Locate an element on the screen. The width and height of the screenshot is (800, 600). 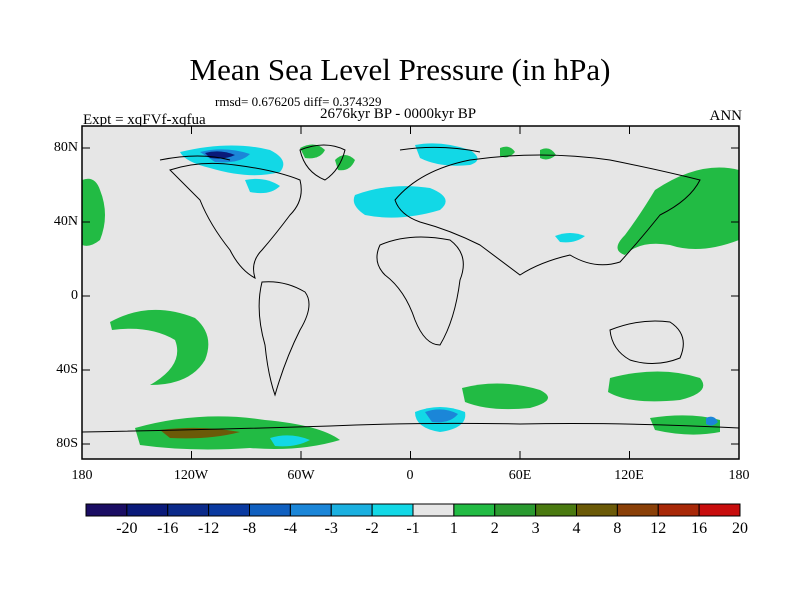
colorbar-label: -12 is located at coordinates (208, 528).